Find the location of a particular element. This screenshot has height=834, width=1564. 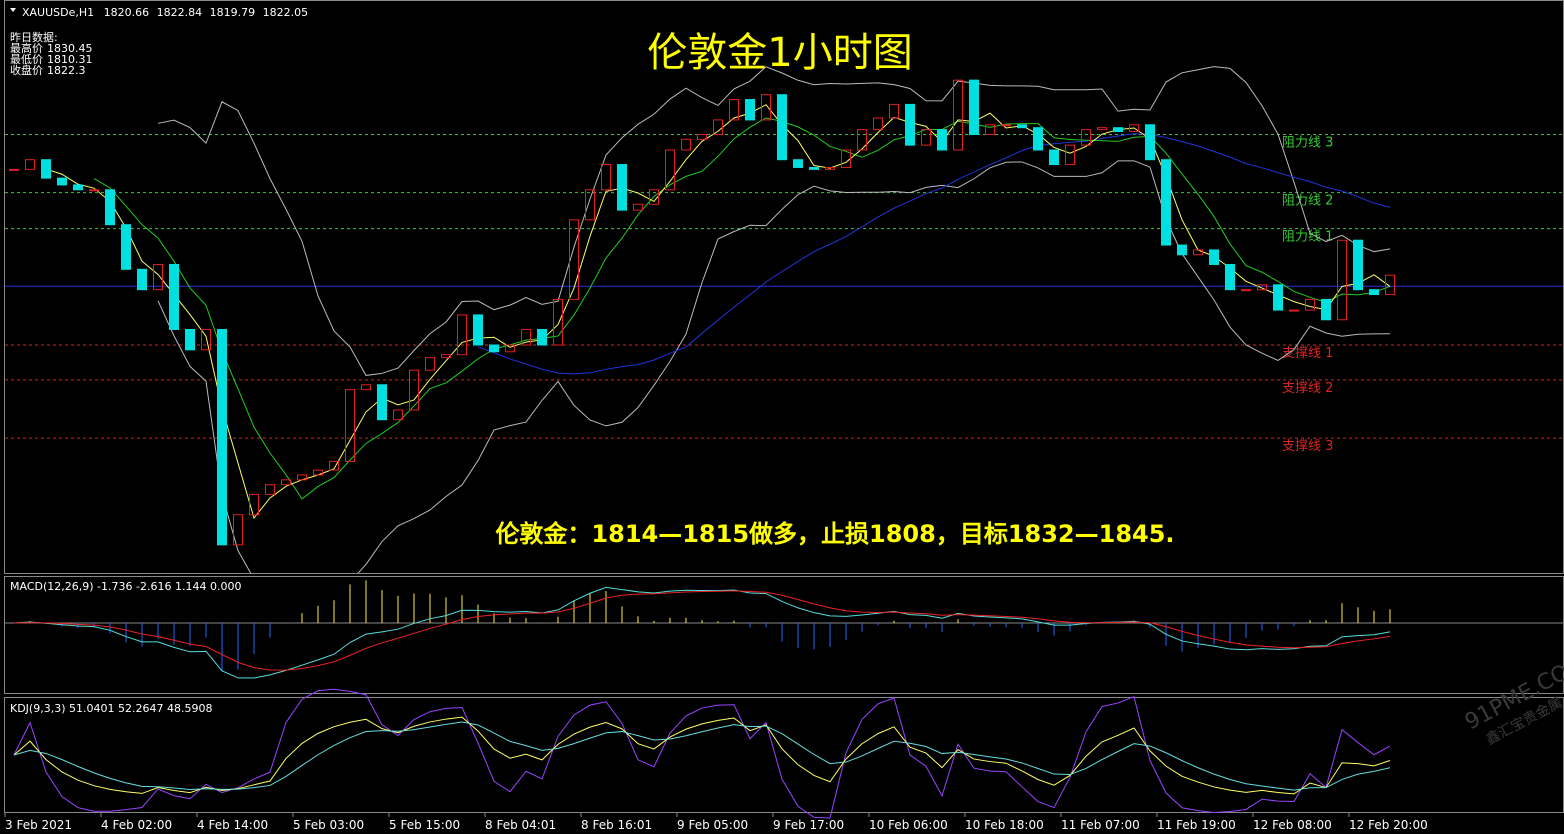

chart-title: 伦敦金1小时图 is located at coordinates (779, 53).